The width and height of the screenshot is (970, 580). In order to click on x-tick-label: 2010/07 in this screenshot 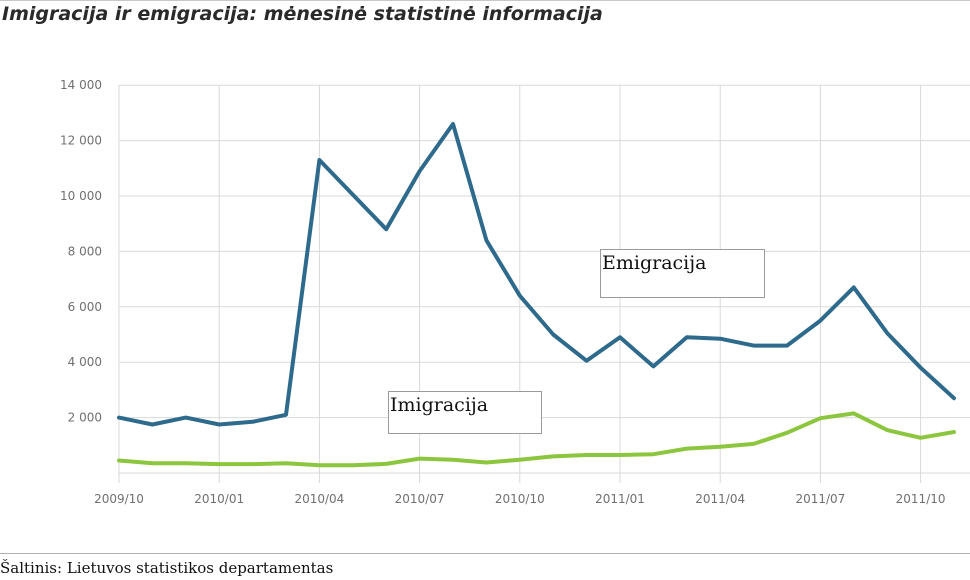, I will do `click(420, 499)`.